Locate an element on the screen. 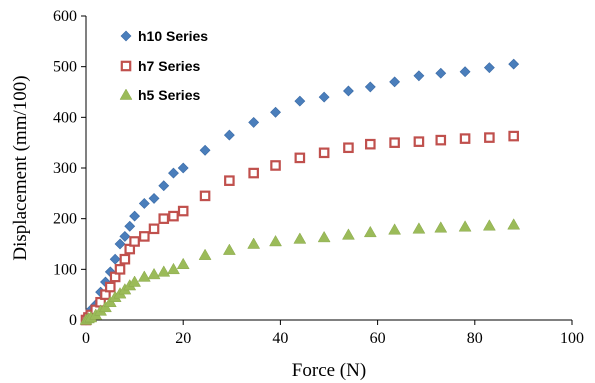 The height and width of the screenshot is (383, 595). x-tick-label: 20 is located at coordinates (183, 338).